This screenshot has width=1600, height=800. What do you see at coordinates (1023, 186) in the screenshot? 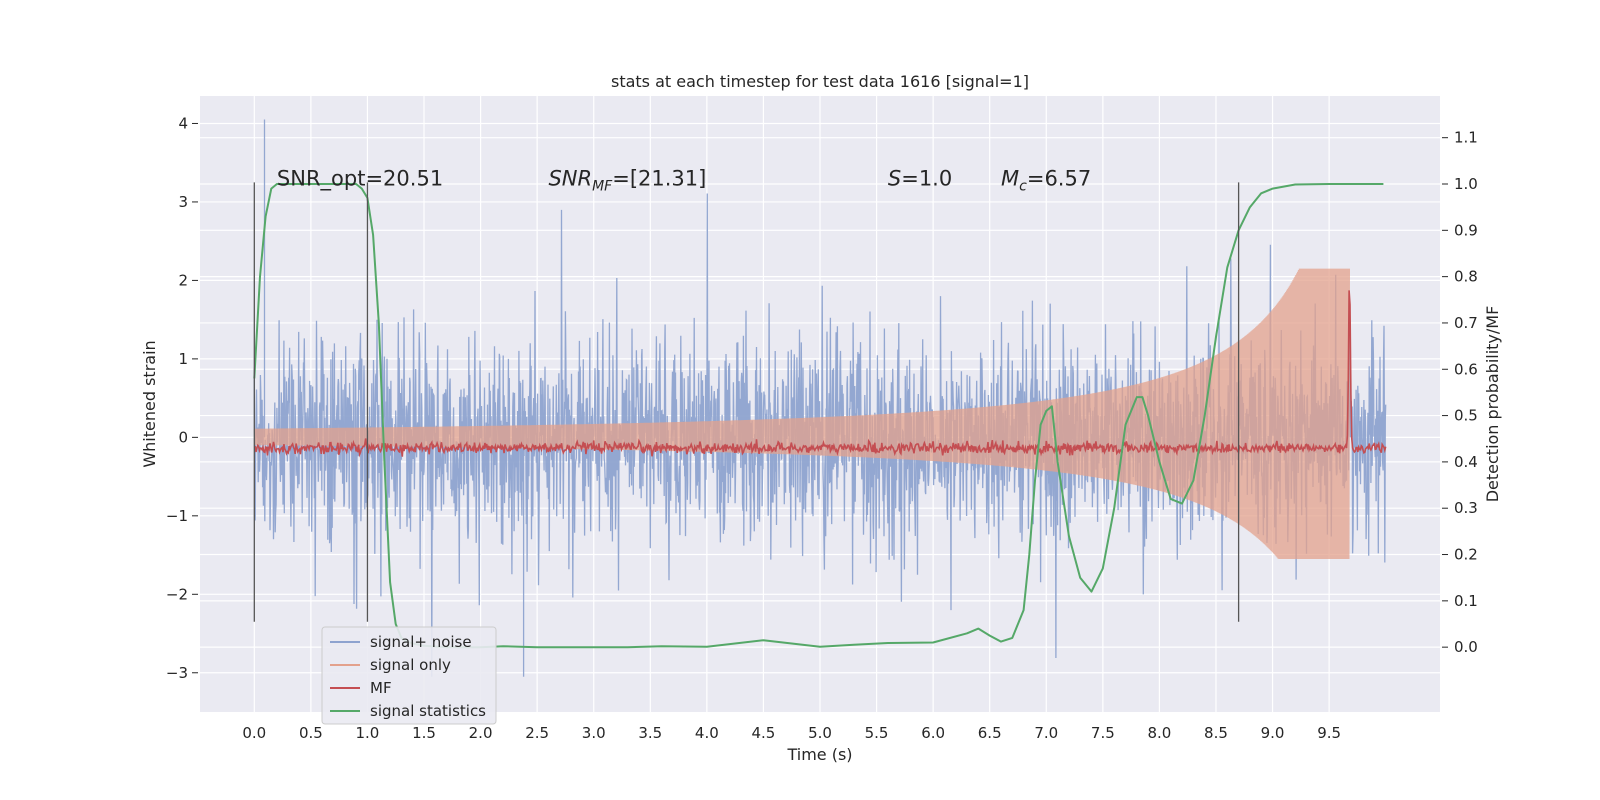
I see `annotation-subscript: c` at bounding box center [1023, 186].